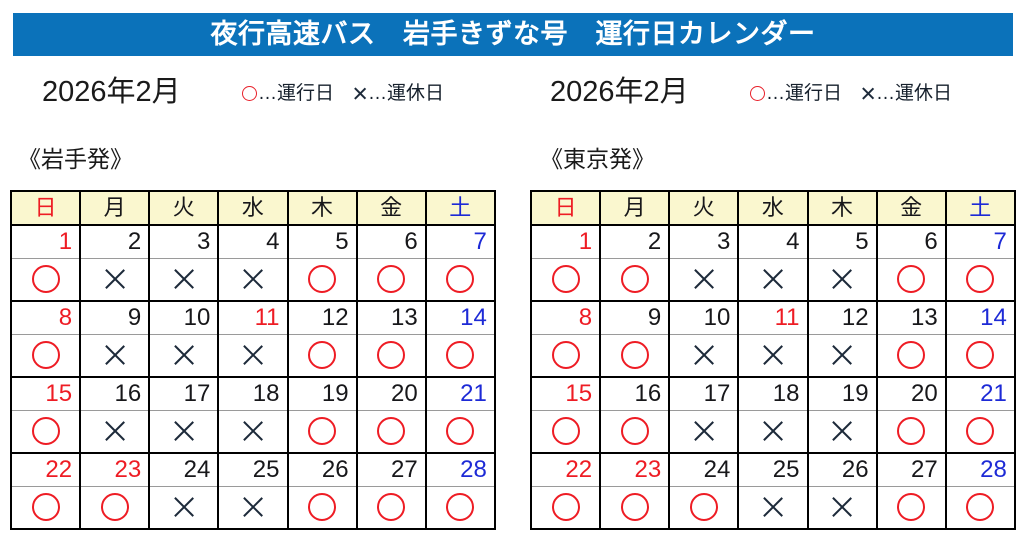  I want to click on date-cell-24: 24, so click(184, 469).